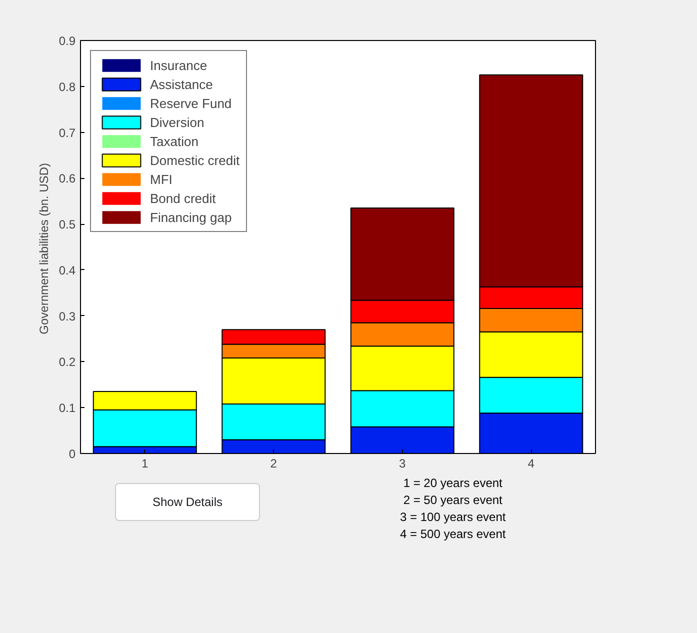 Image resolution: width=697 pixels, height=633 pixels. Describe the element at coordinates (453, 534) in the screenshot. I see `text: 4 = 500 years event` at that location.